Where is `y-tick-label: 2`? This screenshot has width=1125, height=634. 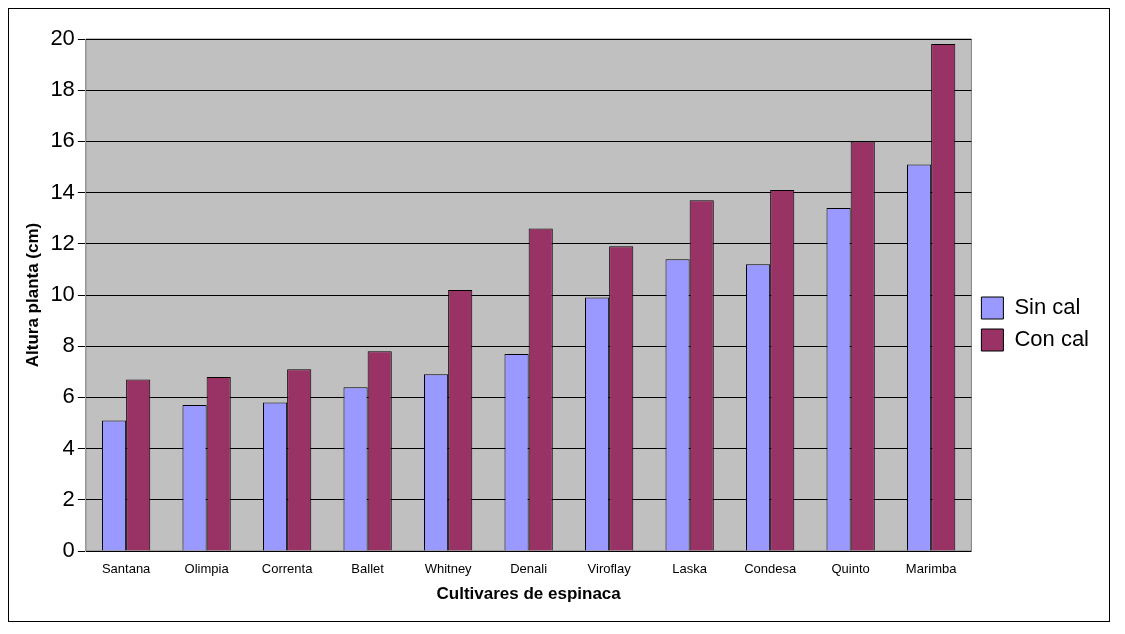
y-tick-label: 2 is located at coordinates (68, 498).